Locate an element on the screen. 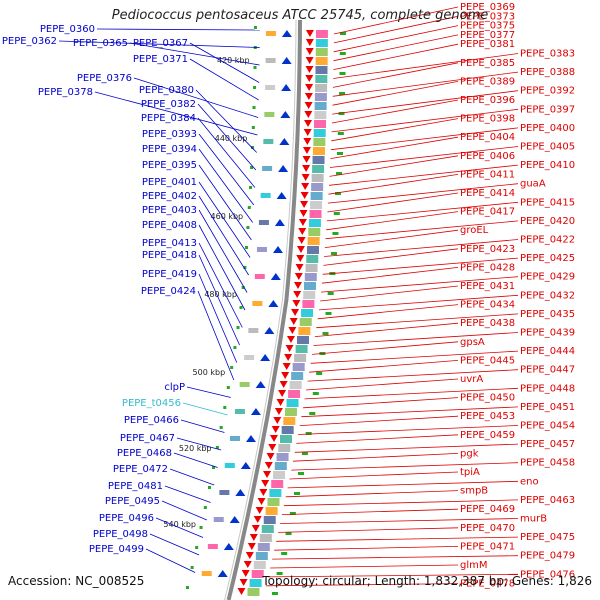 Image resolution: width=600 pixels, height=600 pixels. gene-label-right: PEPE_0470 is located at coordinates (487, 528).